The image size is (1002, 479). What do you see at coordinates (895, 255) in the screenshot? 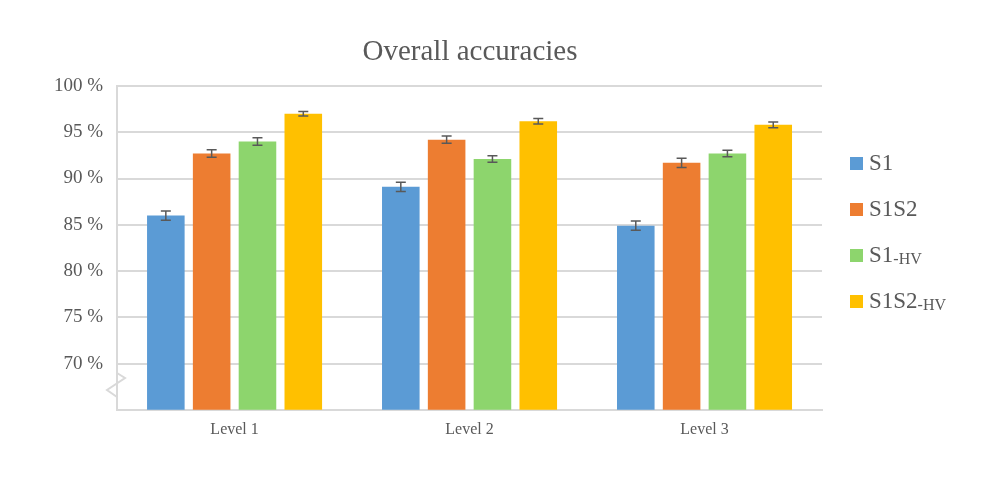
I see `legend-label: S1$_{-HV}$` at bounding box center [895, 255].